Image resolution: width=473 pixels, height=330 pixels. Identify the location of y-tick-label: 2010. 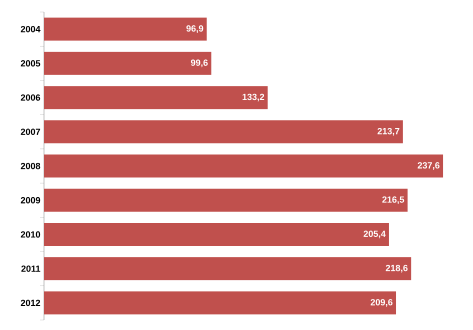
(30, 234).